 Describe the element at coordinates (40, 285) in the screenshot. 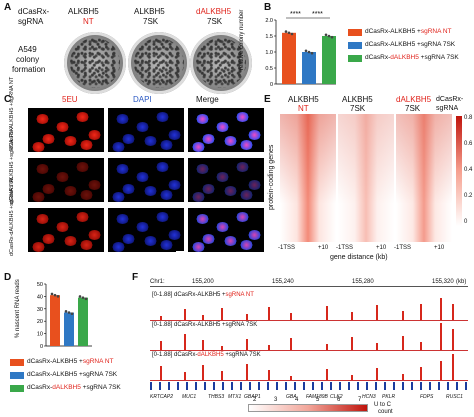

I see `y-tick-label: 50` at that location.